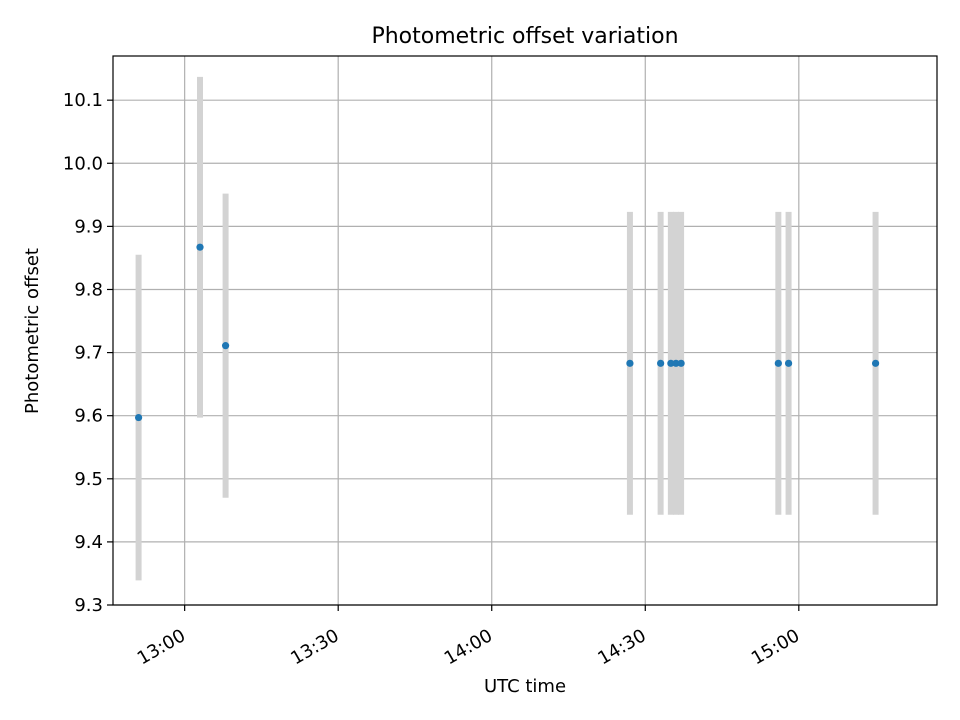 The image size is (960, 720). What do you see at coordinates (88, 416) in the screenshot?
I see `y-tick-label: 9.6` at bounding box center [88, 416].